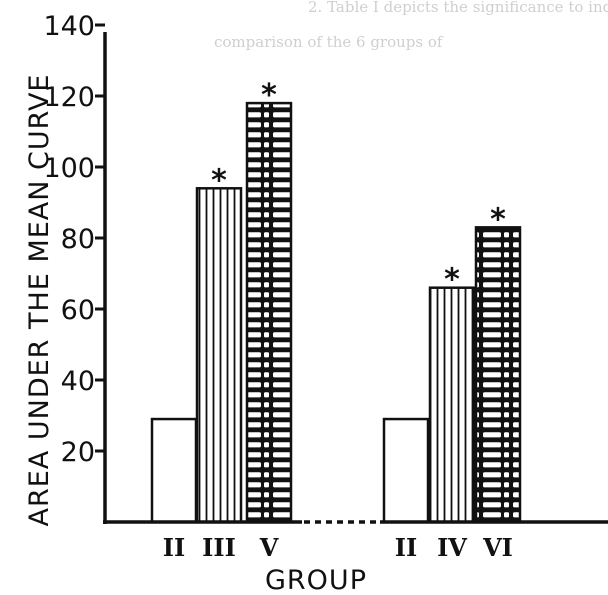 The width and height of the screenshot is (608, 595). What do you see at coordinates (69, 97) in the screenshot?
I see `y-tick-label: 120` at bounding box center [69, 97].